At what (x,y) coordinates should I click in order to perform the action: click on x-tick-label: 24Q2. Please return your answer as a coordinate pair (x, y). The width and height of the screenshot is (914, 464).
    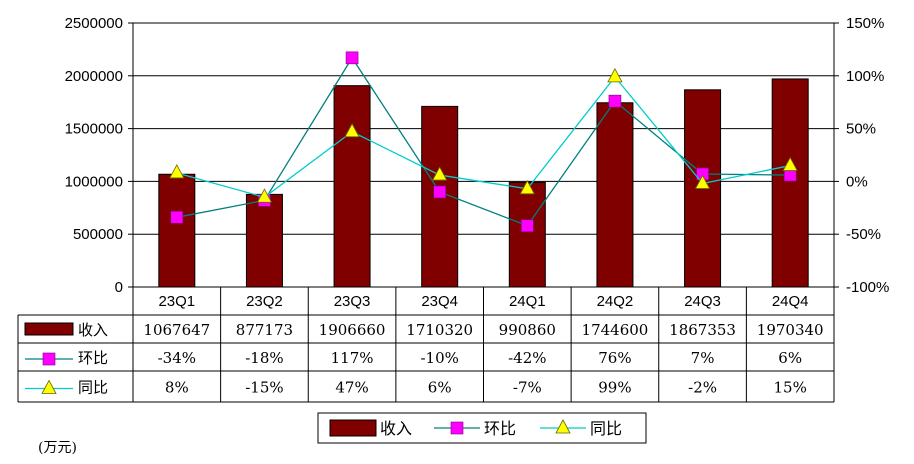
    Looking at the image, I should click on (615, 301).